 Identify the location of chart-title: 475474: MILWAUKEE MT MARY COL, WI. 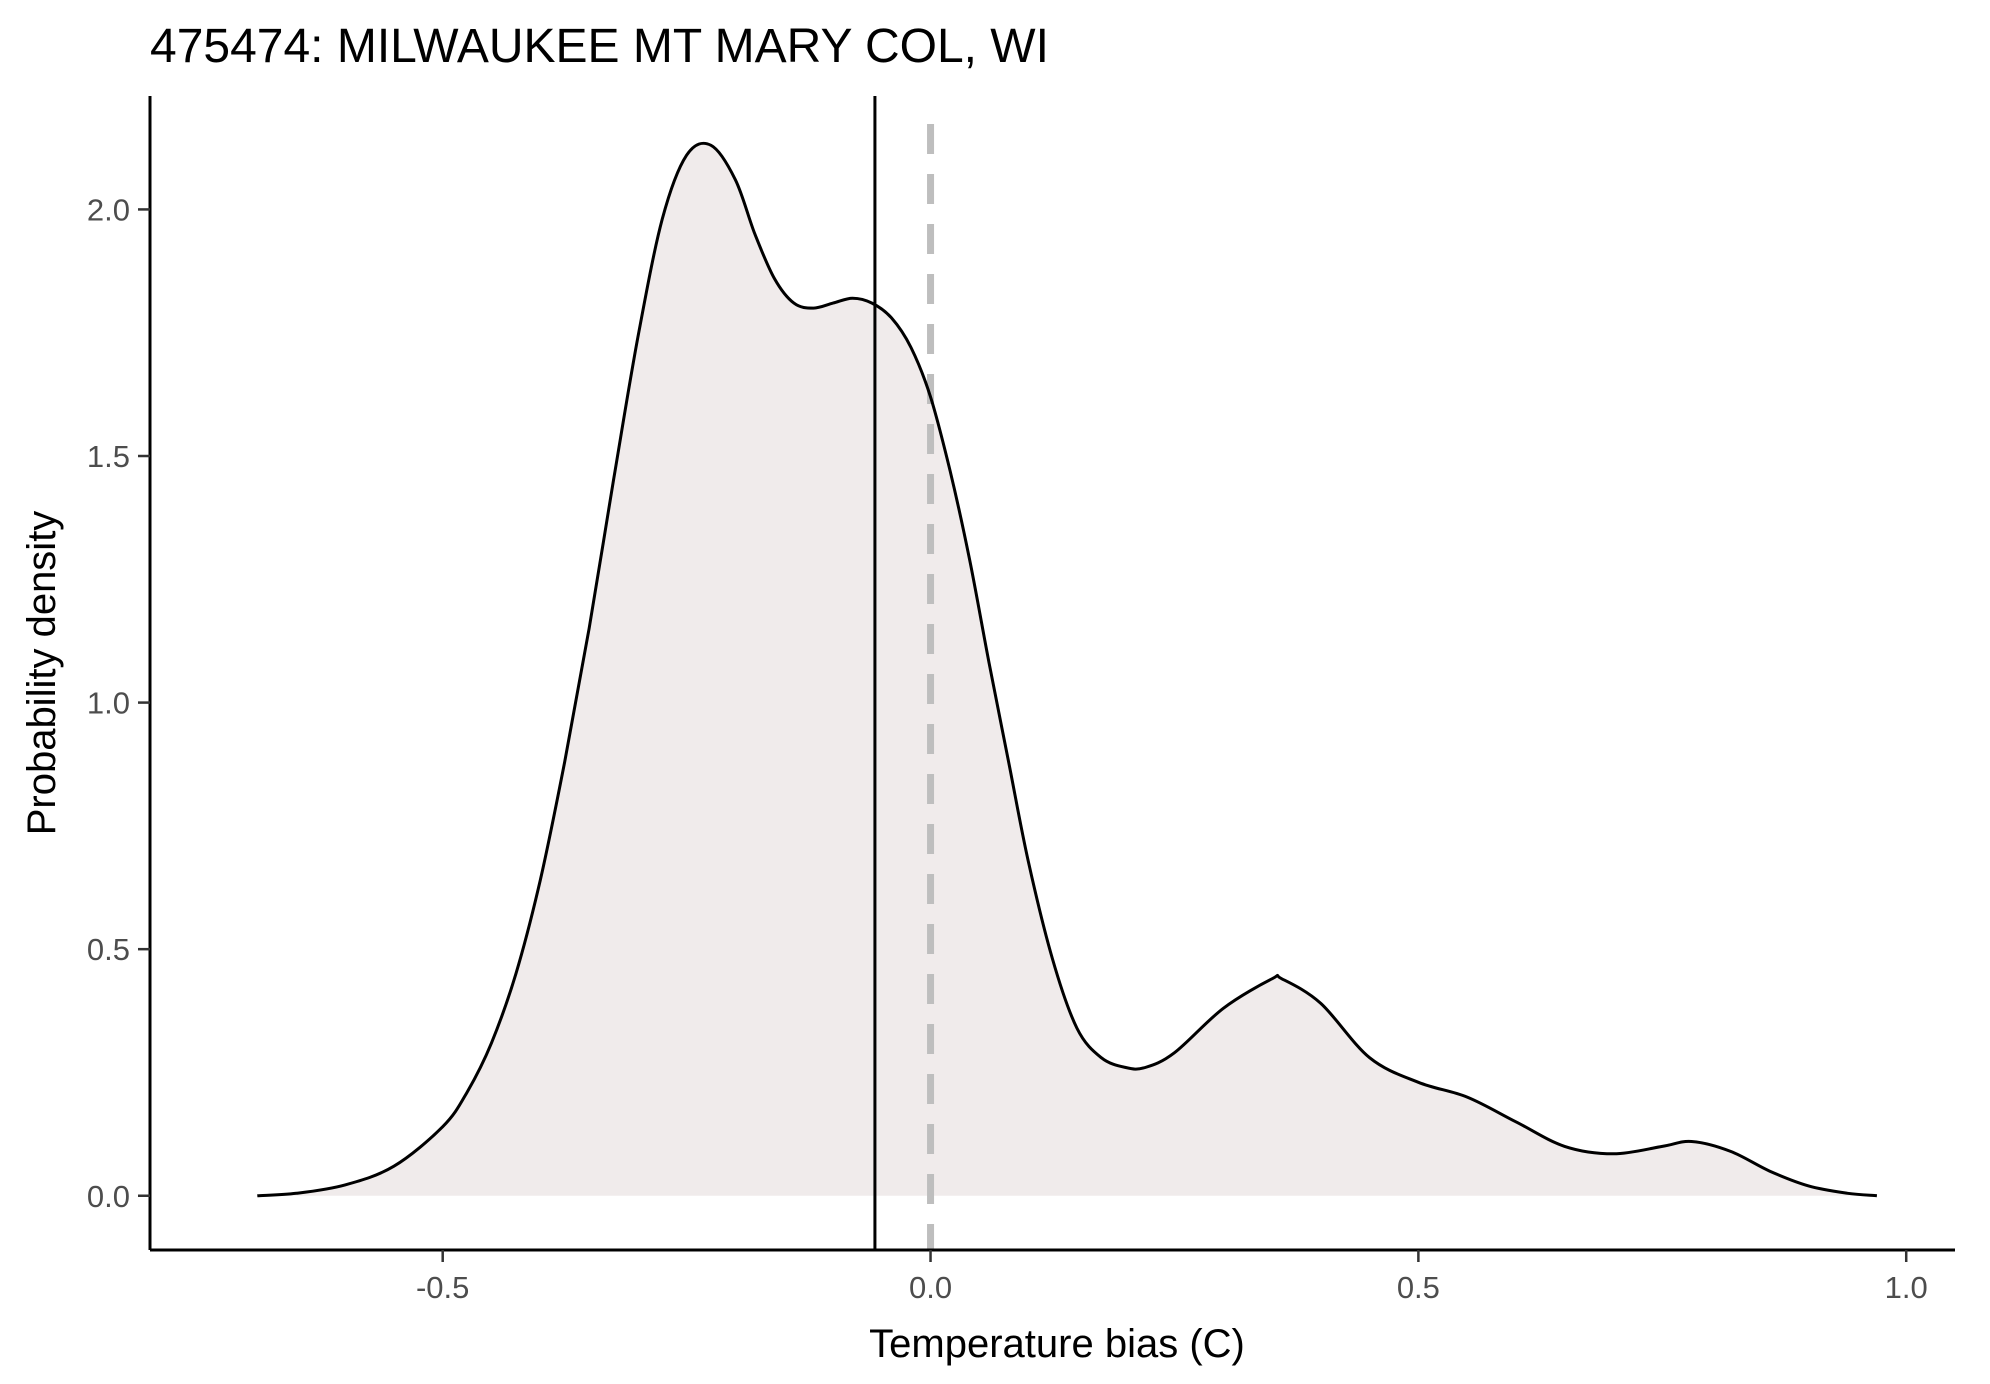
(599, 46).